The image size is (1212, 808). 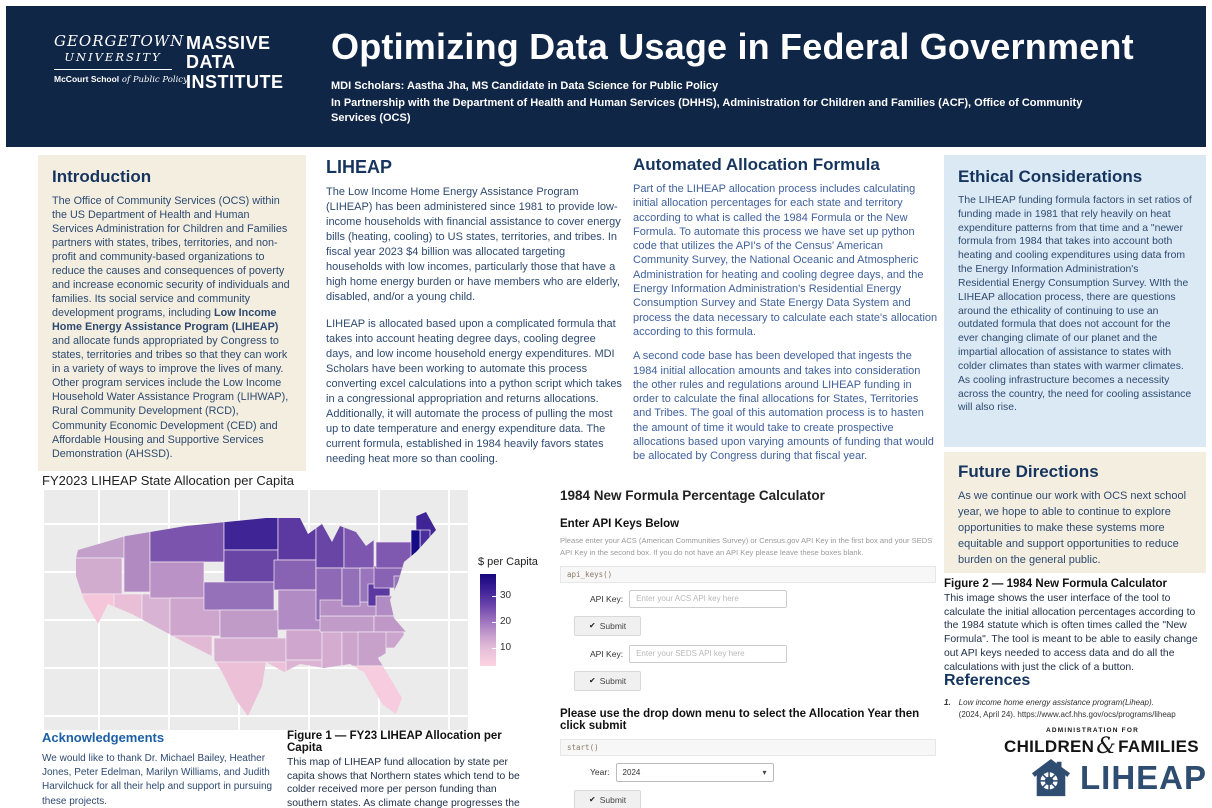 I want to click on year-label: Year:, so click(x=600, y=772).